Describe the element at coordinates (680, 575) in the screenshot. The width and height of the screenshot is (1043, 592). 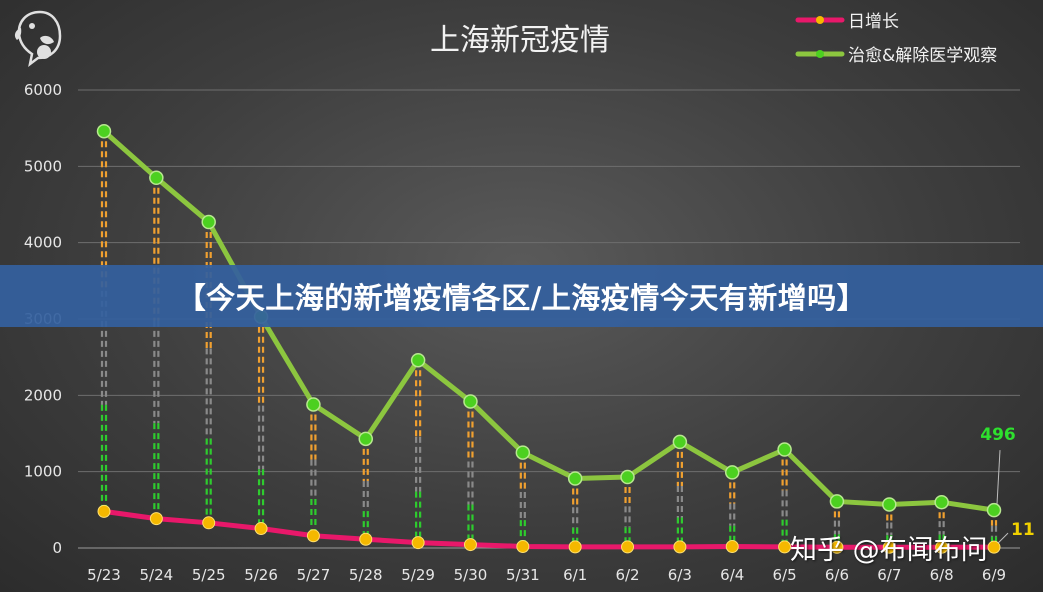
I see `x-tick-label: 6/3` at that location.